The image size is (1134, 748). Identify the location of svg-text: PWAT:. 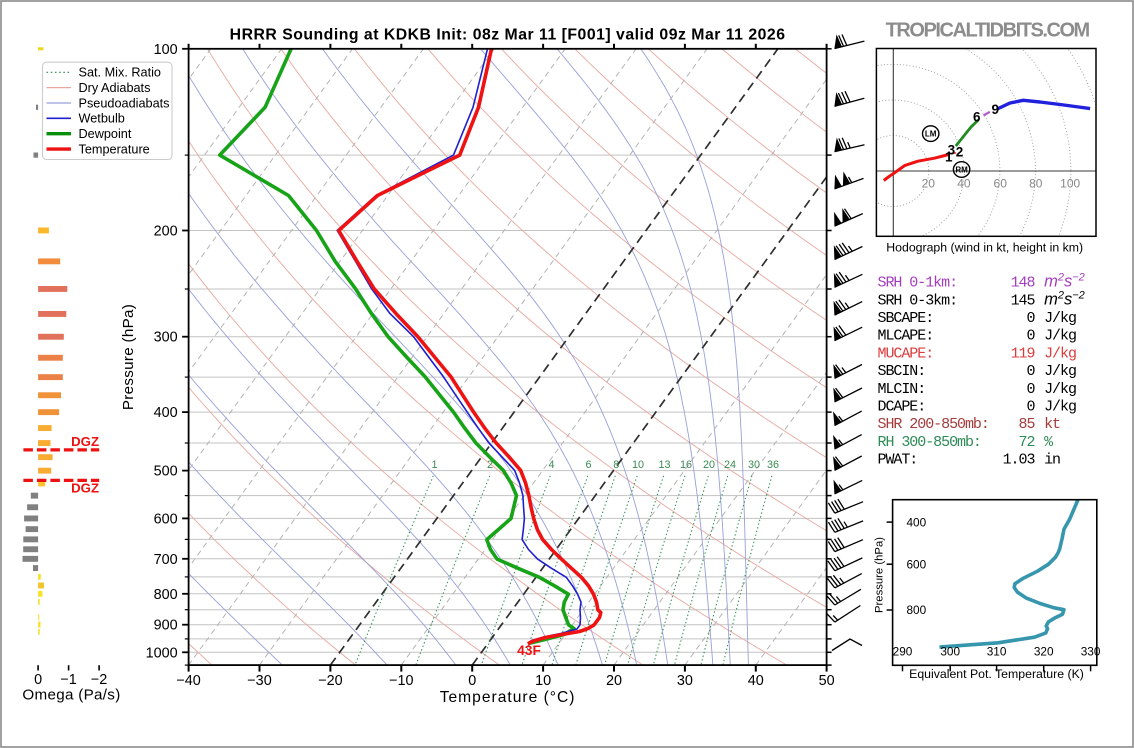
(898, 460).